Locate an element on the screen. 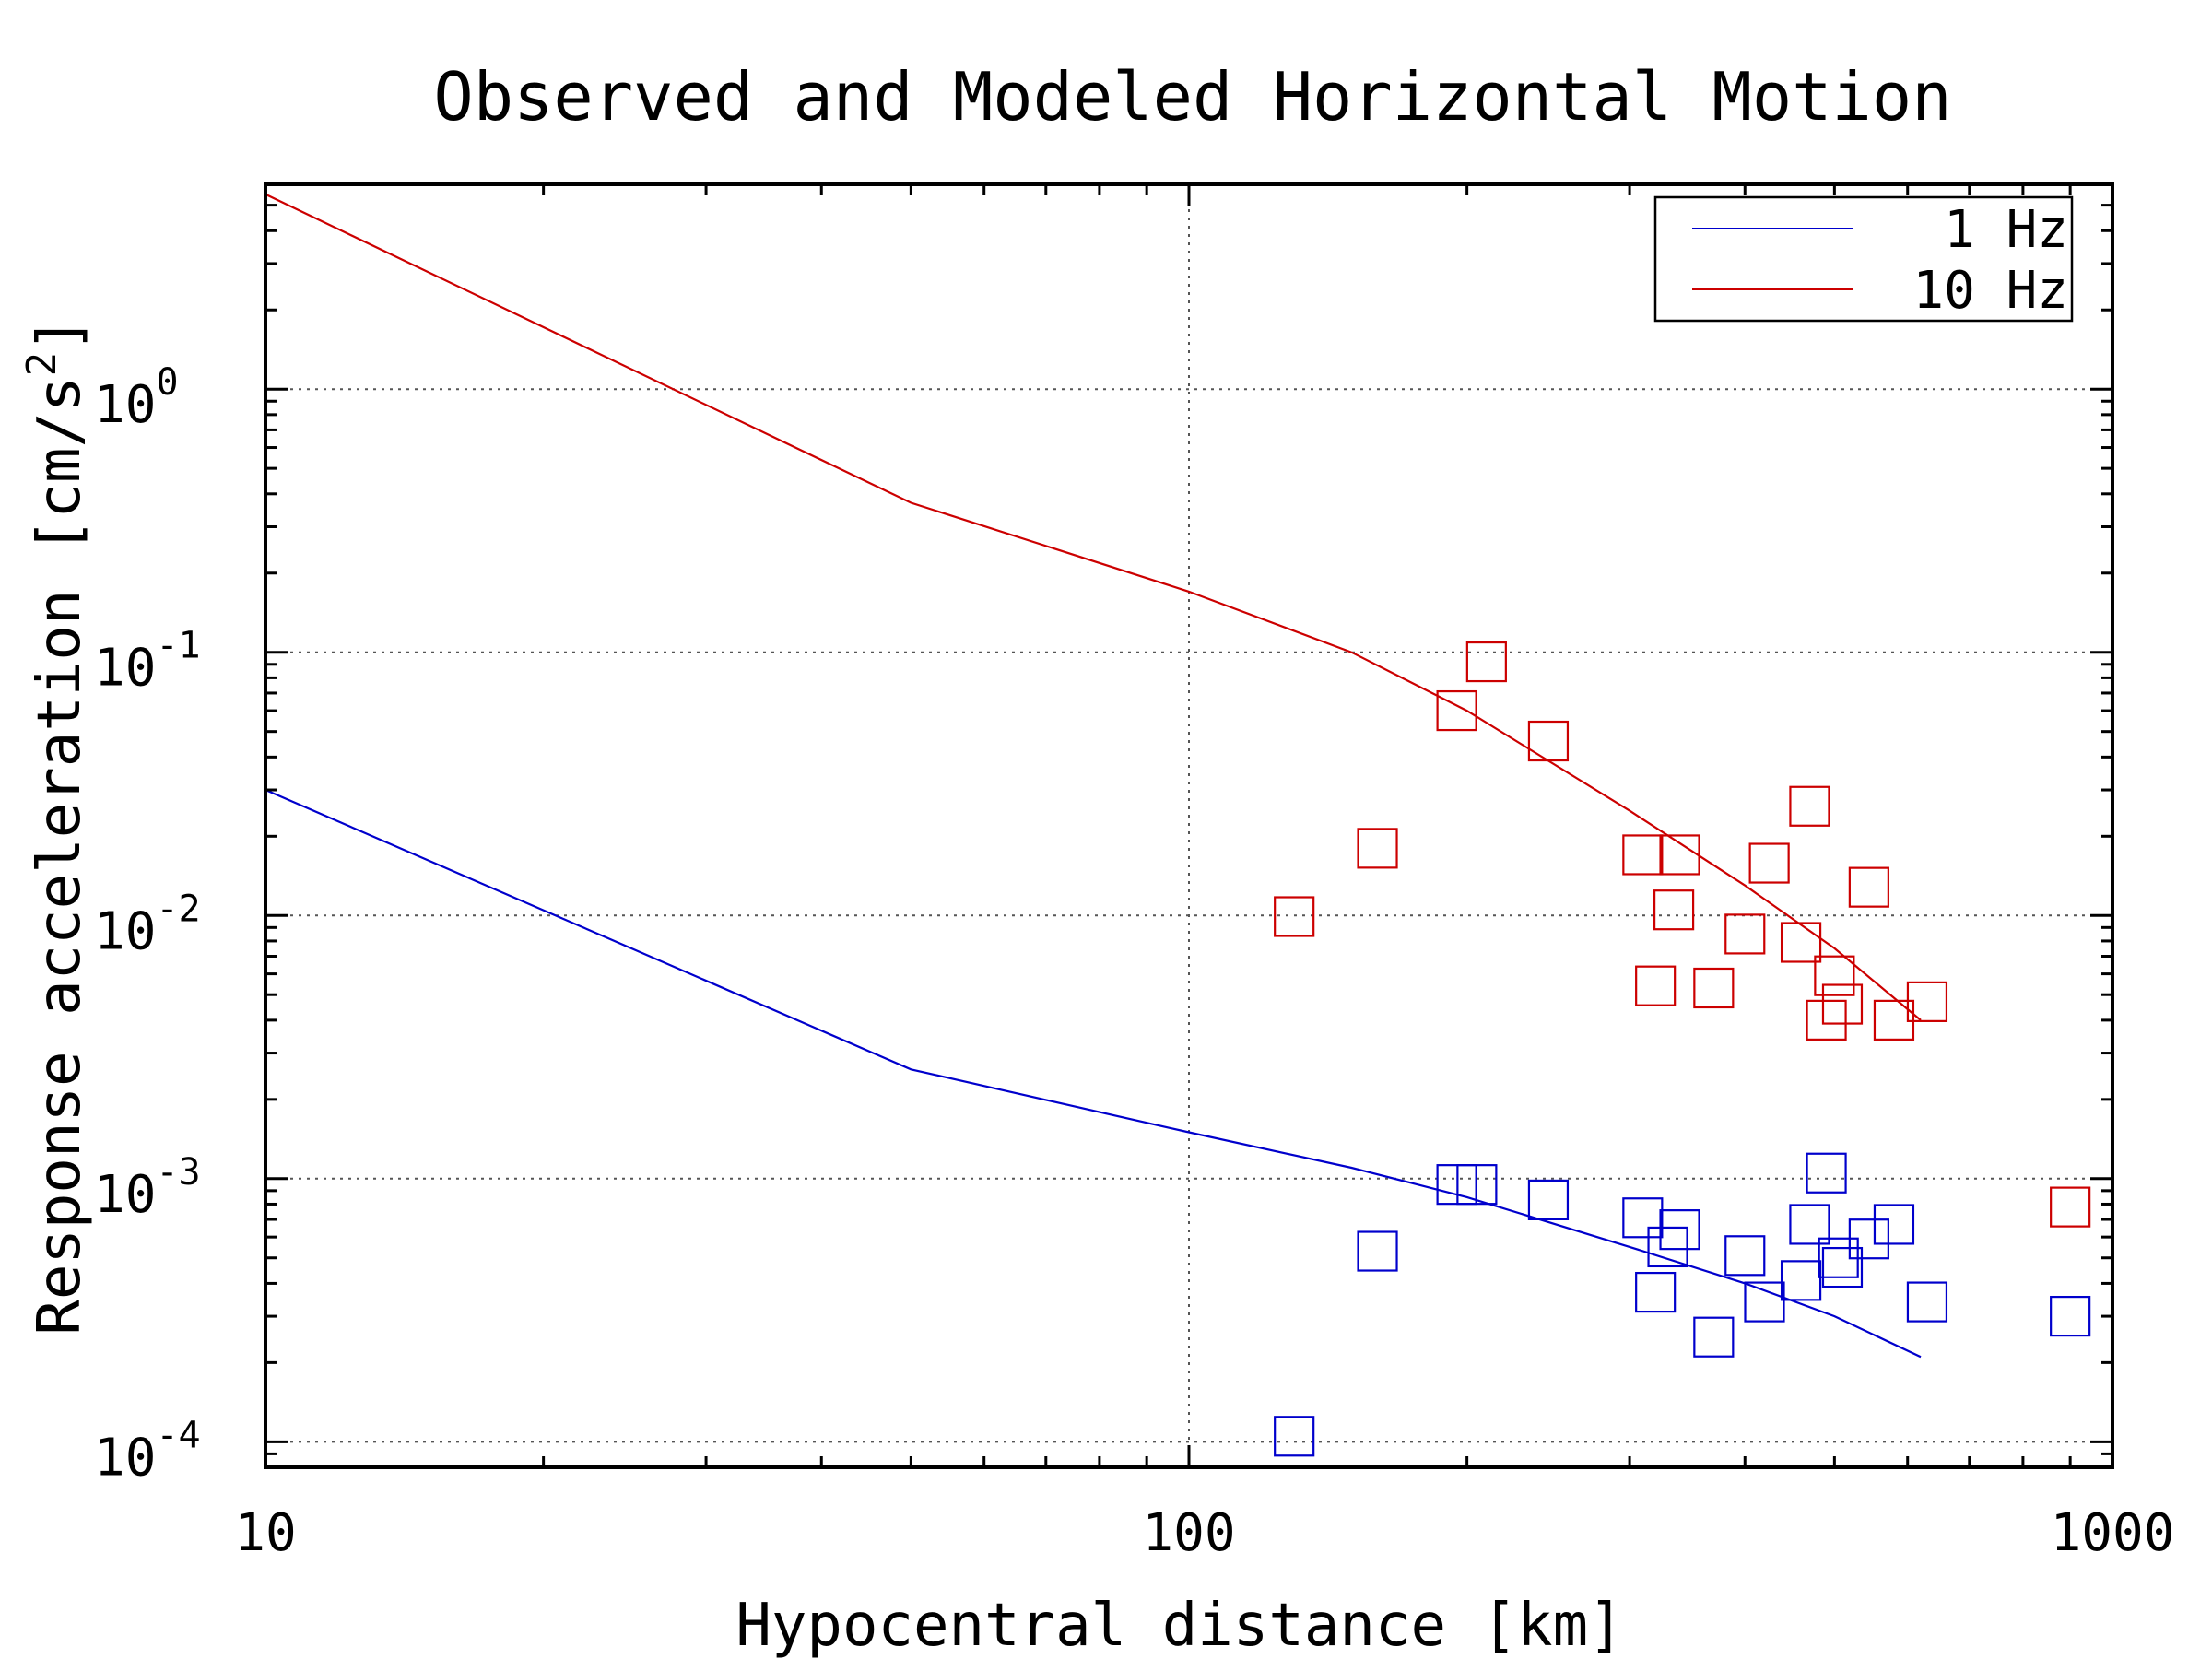 The width and height of the screenshot is (2212, 1659). legend: 1 Hz 10 Hz is located at coordinates (1863, 259).